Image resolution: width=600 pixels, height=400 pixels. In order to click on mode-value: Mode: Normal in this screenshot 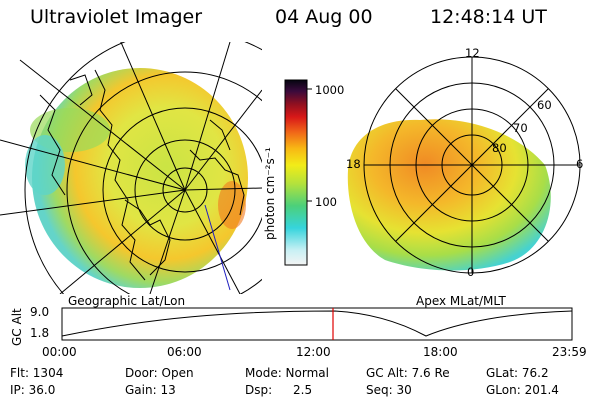, I will do `click(287, 373)`.